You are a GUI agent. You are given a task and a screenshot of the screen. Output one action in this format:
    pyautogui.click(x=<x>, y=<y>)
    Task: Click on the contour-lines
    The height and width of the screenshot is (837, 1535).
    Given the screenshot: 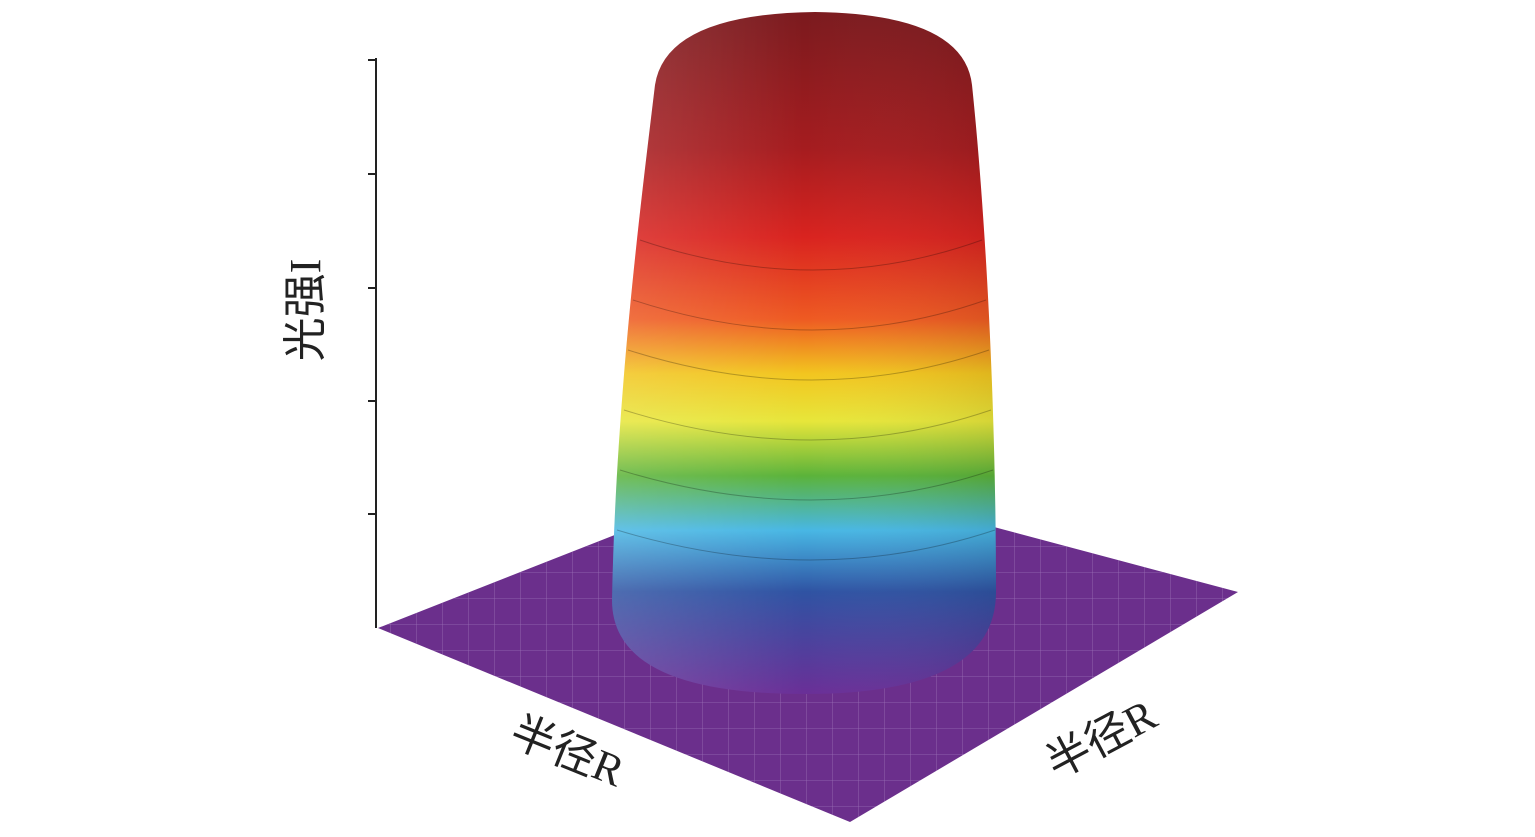 What is the action you would take?
    pyautogui.click(x=806, y=400)
    